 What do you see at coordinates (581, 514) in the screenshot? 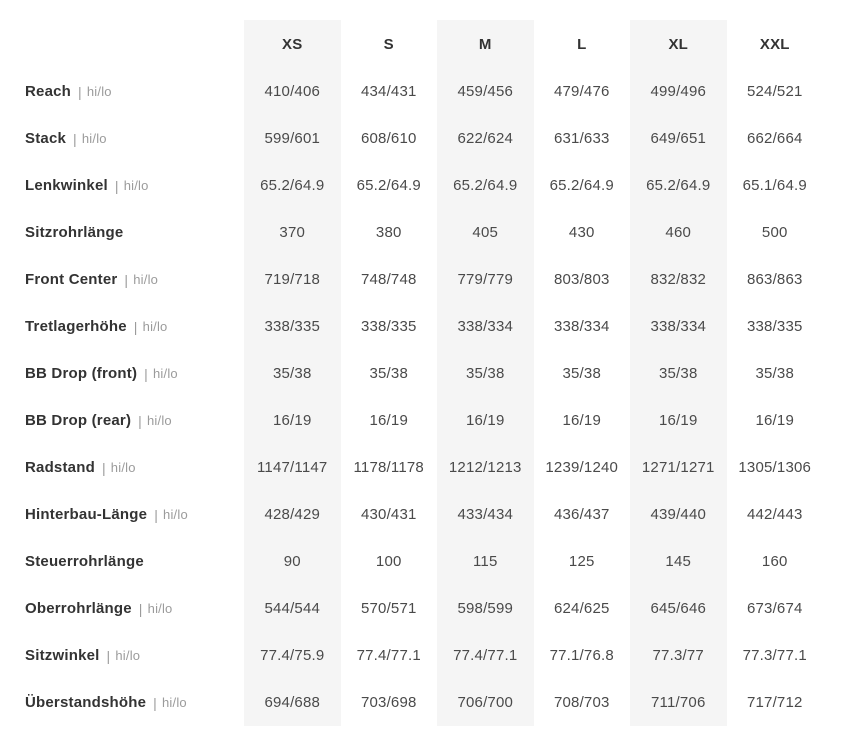
I see `cell-value: 436/437` at bounding box center [581, 514].